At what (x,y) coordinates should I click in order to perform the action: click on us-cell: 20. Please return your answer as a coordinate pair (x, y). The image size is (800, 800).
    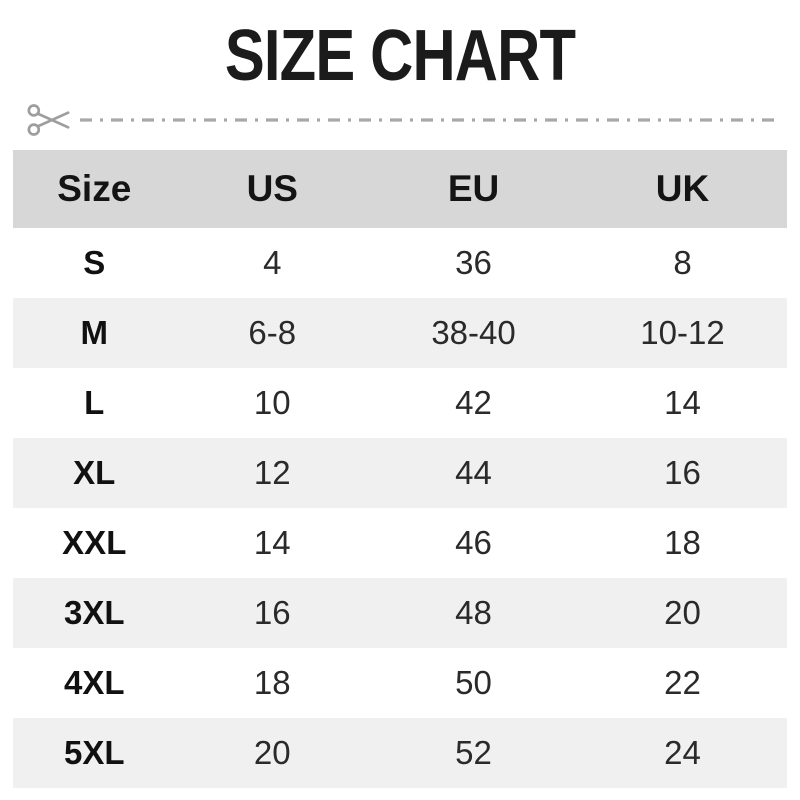
    Looking at the image, I should click on (272, 752).